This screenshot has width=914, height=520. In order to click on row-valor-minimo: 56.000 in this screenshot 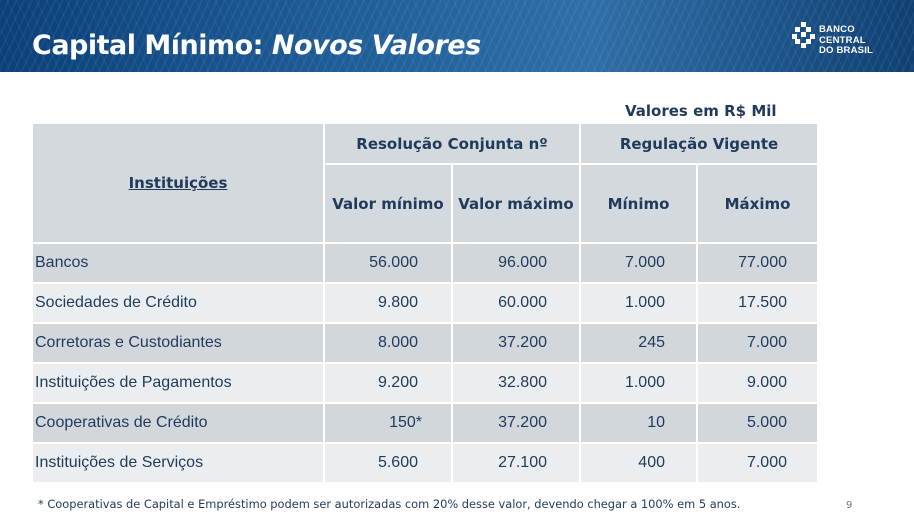, I will do `click(388, 263)`.